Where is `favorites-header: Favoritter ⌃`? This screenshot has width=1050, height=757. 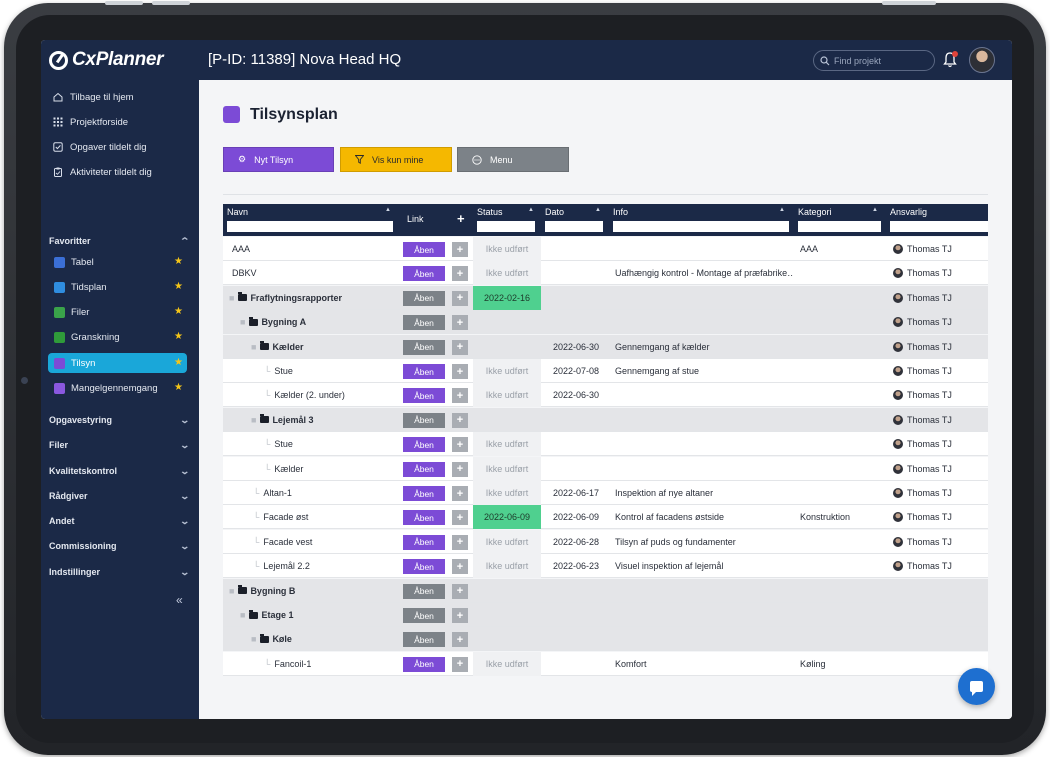
favorites-header: Favoritter ⌃ is located at coordinates (120, 241).